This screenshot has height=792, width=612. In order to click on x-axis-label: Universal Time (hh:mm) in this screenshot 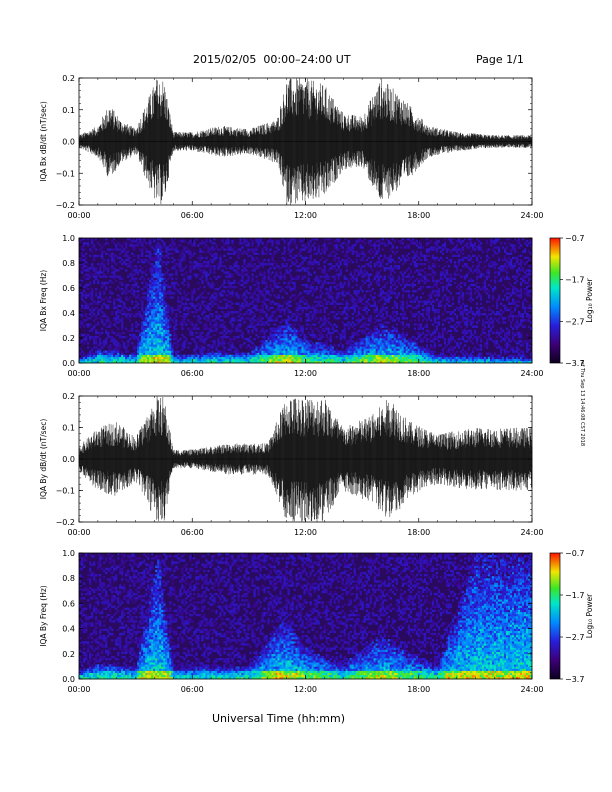, I will do `click(278, 718)`.